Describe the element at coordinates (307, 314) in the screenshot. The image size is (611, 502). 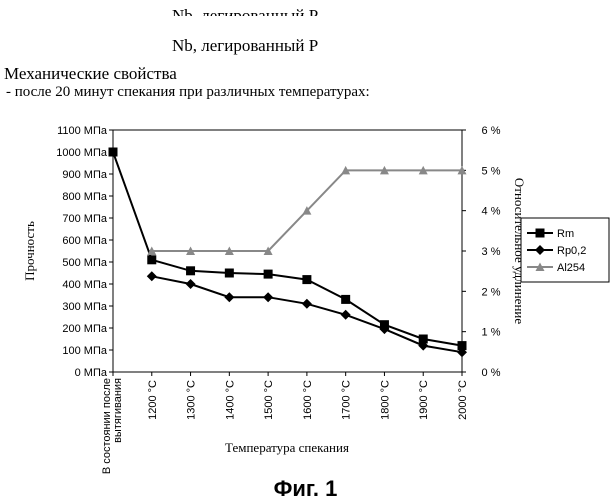
I see `series-line-Rp0,2` at that location.